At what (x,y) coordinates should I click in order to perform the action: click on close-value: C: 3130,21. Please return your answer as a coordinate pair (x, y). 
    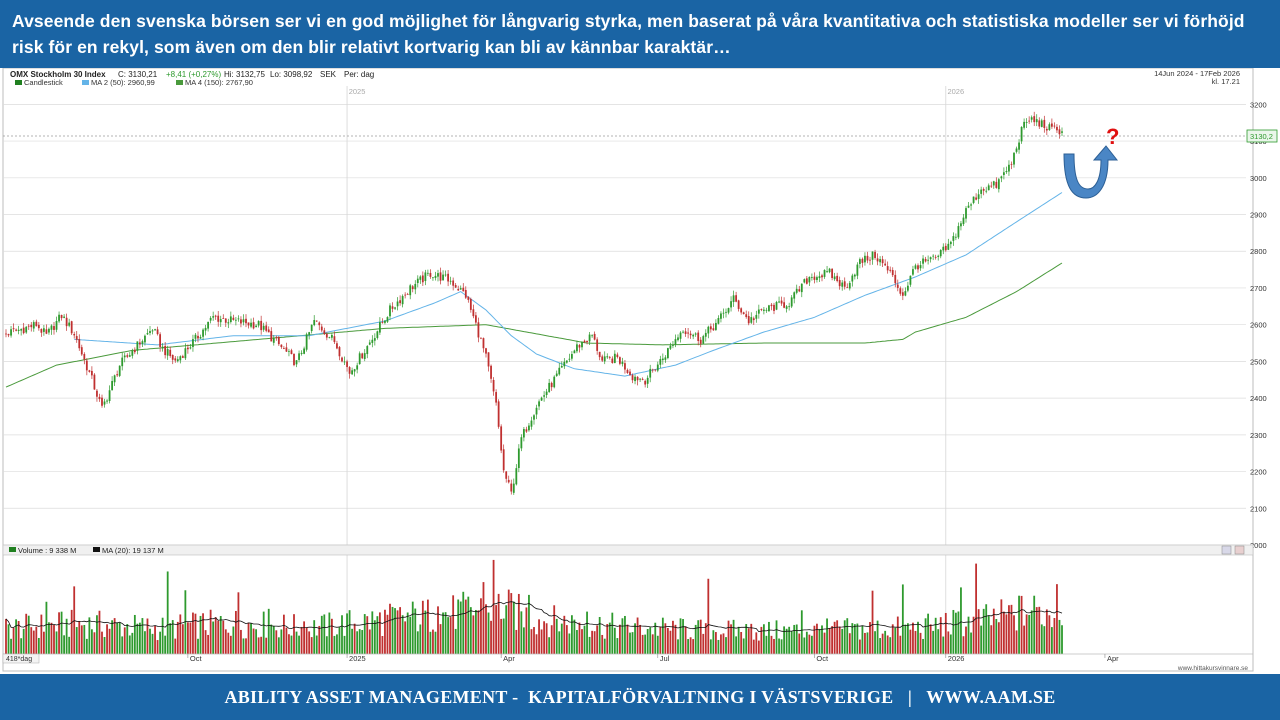
    Looking at the image, I should click on (138, 74).